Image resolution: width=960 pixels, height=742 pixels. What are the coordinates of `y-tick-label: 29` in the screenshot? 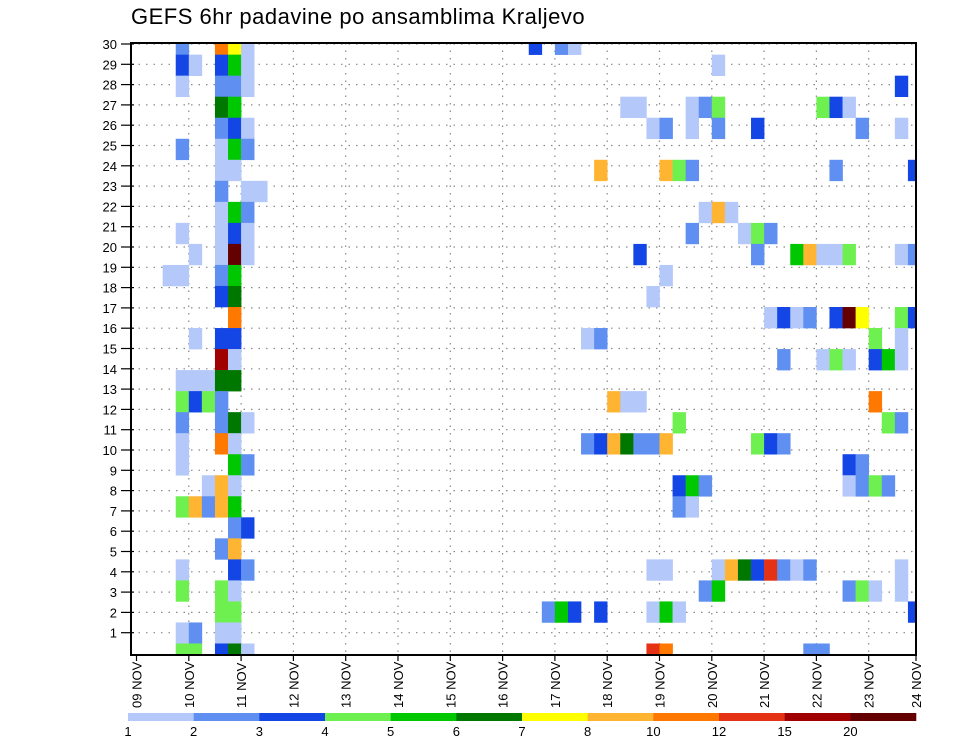 It's located at (110, 64).